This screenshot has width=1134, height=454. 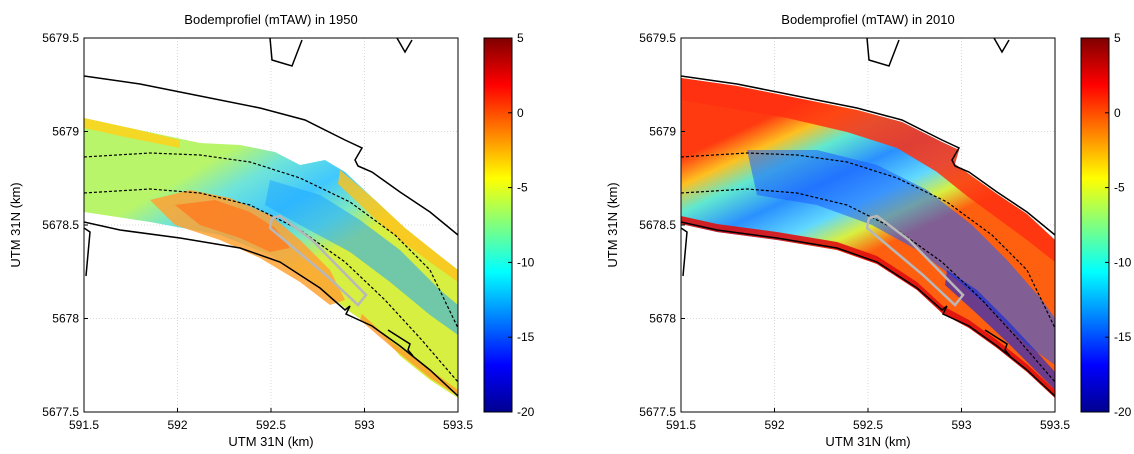 I want to click on panel-title: Bodemprofiel (mTAW) in 1950, so click(x=270, y=19).